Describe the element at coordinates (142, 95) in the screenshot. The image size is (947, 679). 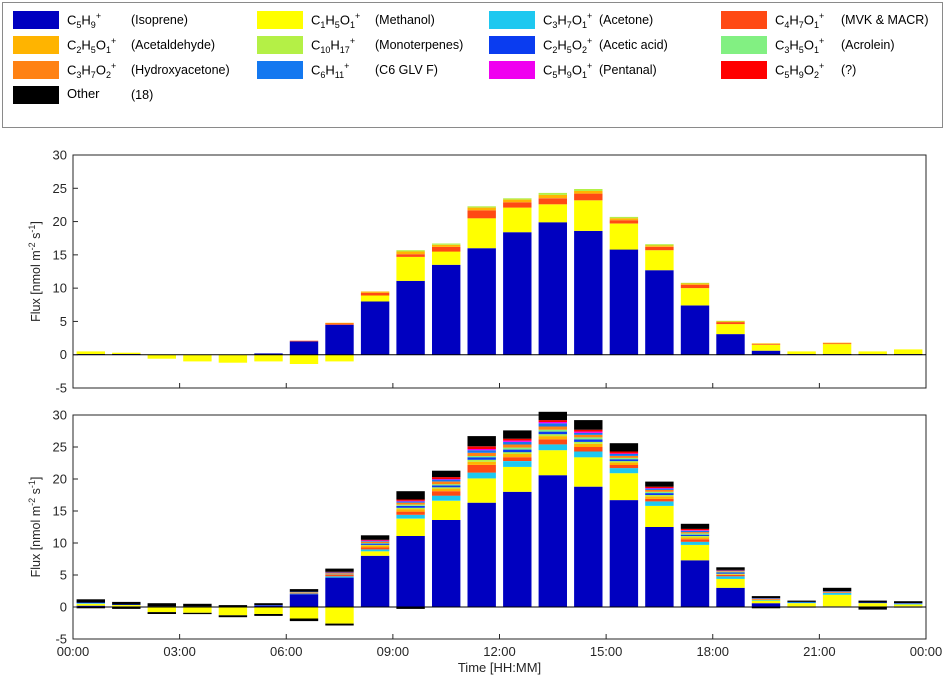
I see `legend-name: (18)` at that location.